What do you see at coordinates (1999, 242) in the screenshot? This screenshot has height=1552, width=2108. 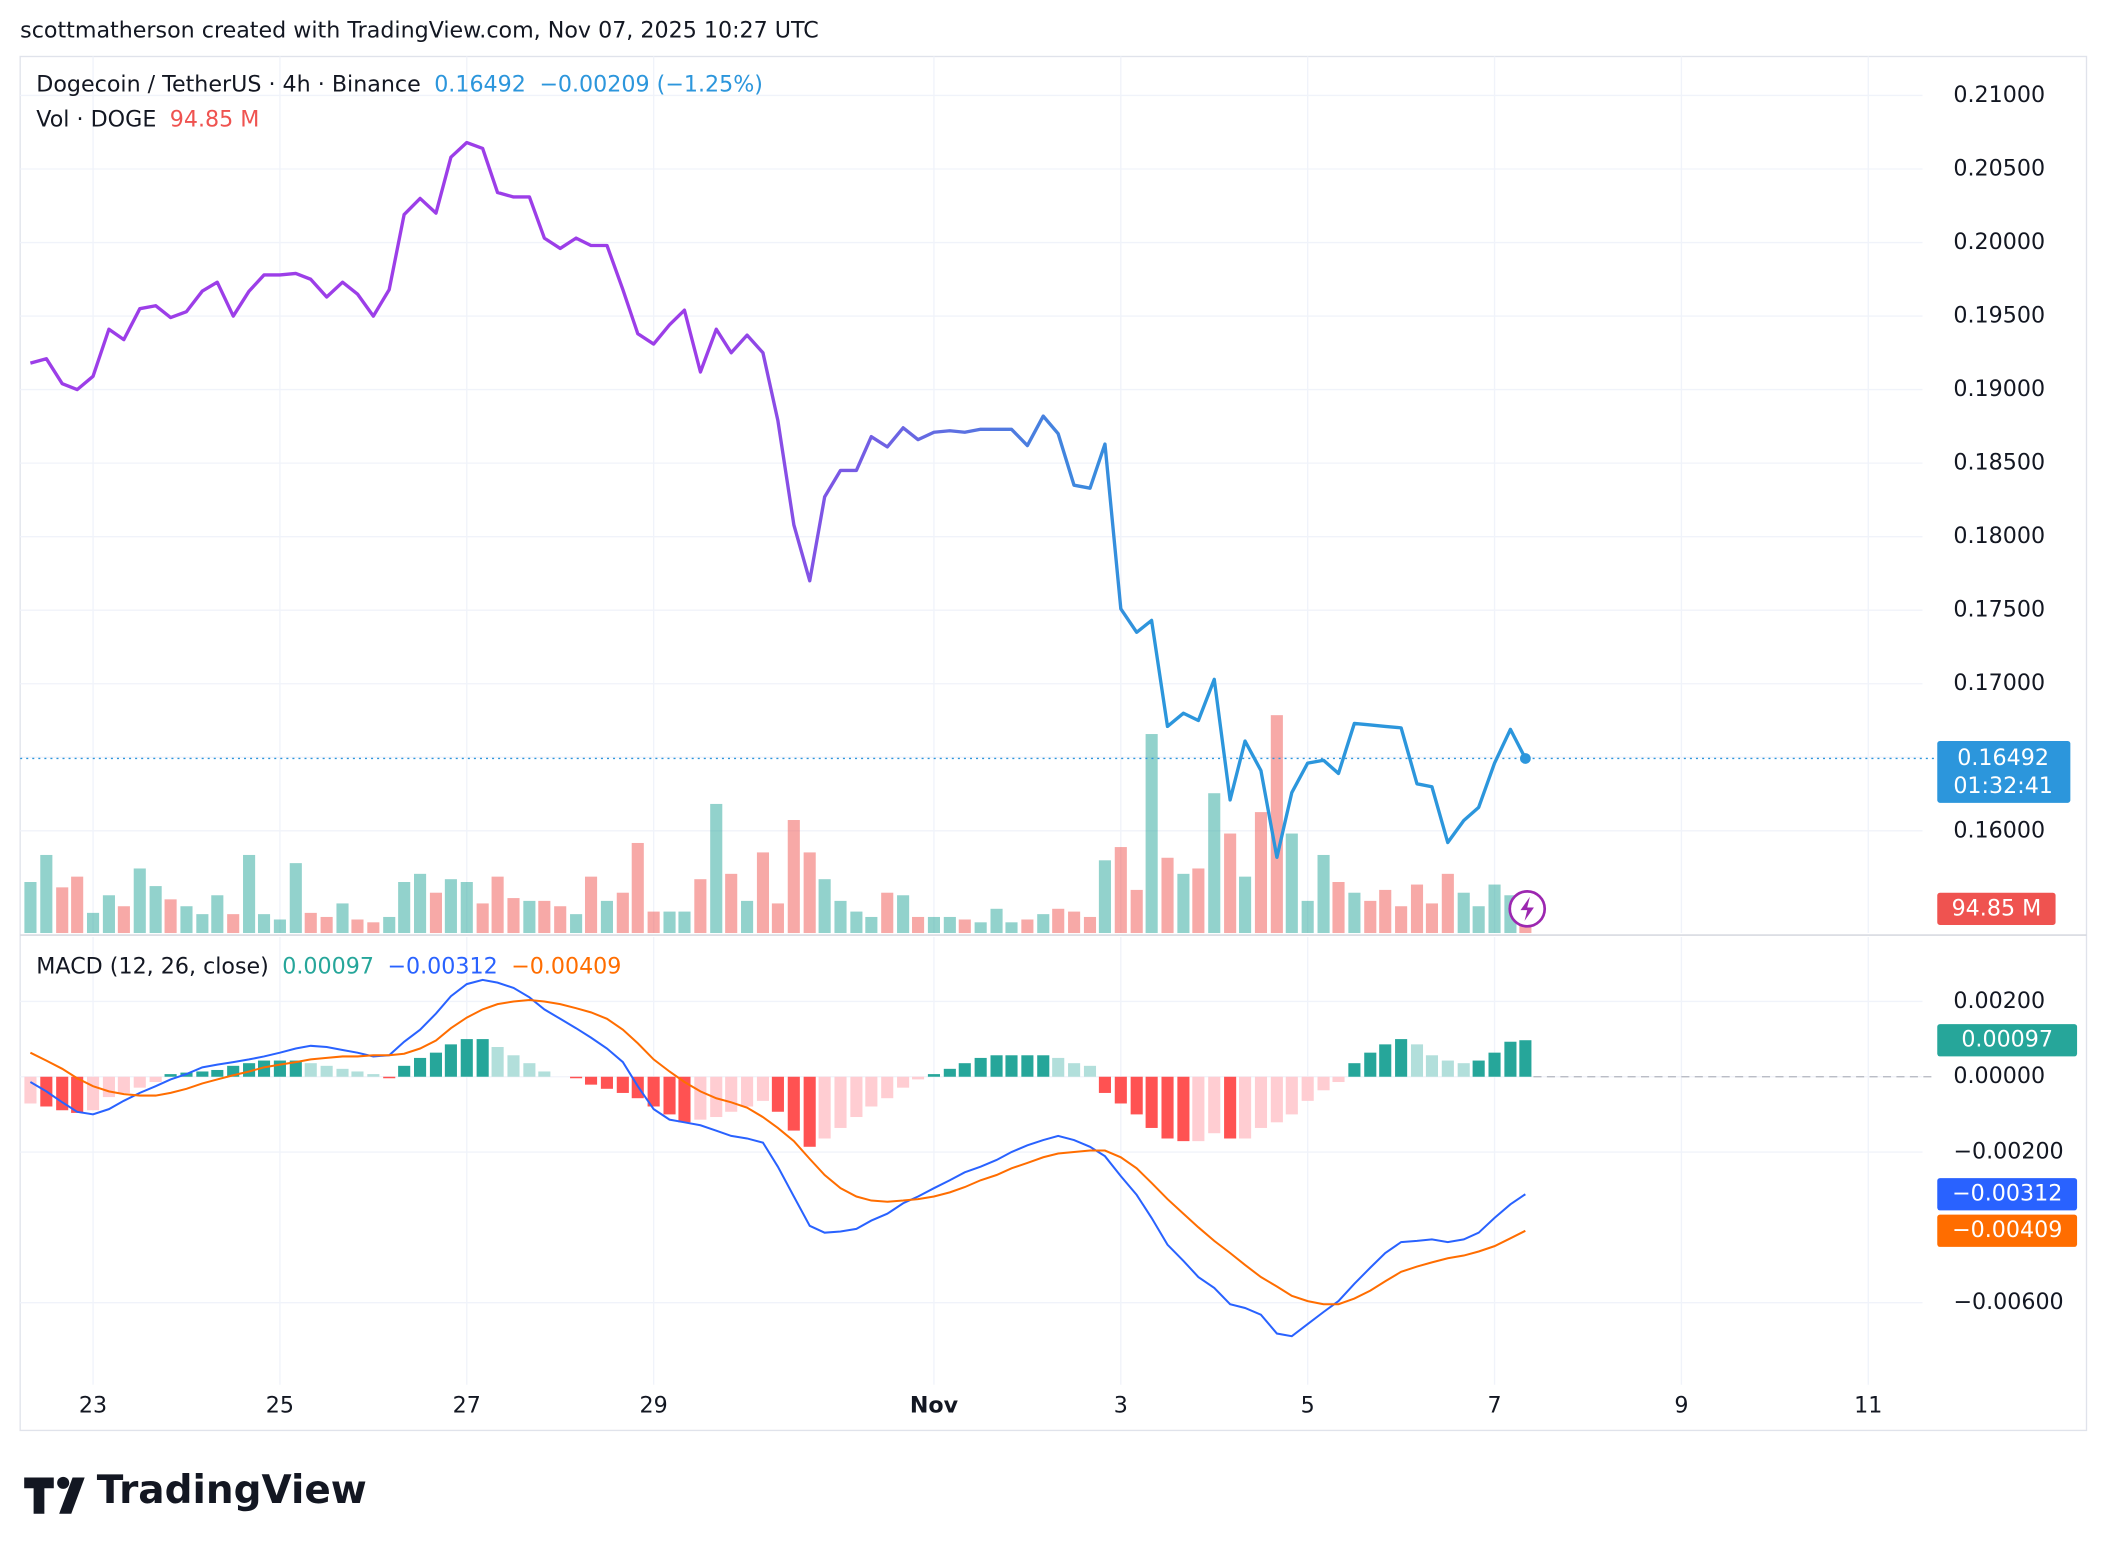 I see `y-tick-label: 0.20000` at bounding box center [1999, 242].